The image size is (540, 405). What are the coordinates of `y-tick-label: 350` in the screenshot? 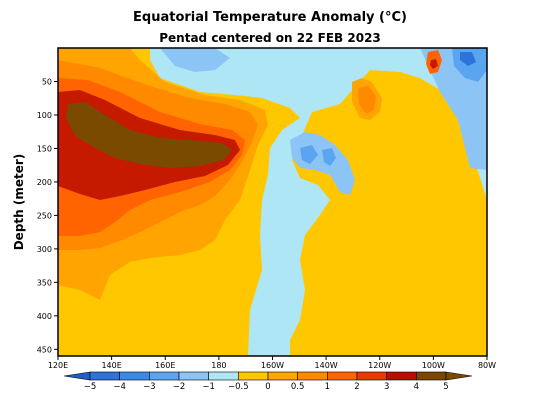 It's located at (44, 282).